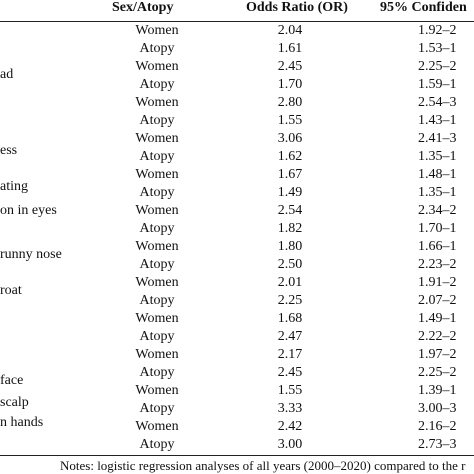  What do you see at coordinates (237, 21) in the screenshot?
I see `header-divider` at bounding box center [237, 21].